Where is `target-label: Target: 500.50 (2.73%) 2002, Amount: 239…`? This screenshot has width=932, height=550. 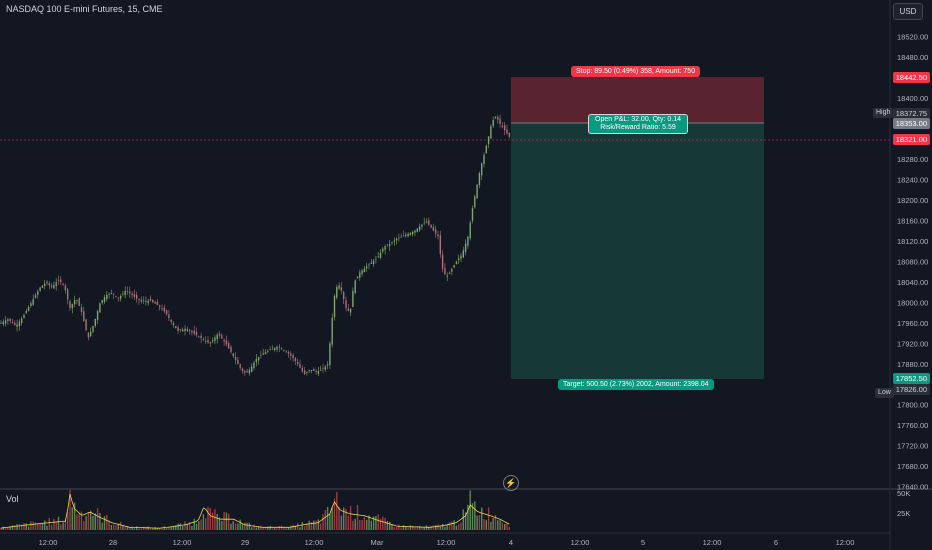
target-label: Target: 500.50 (2.73%) 2002, Amount: 239… is located at coordinates (636, 384).